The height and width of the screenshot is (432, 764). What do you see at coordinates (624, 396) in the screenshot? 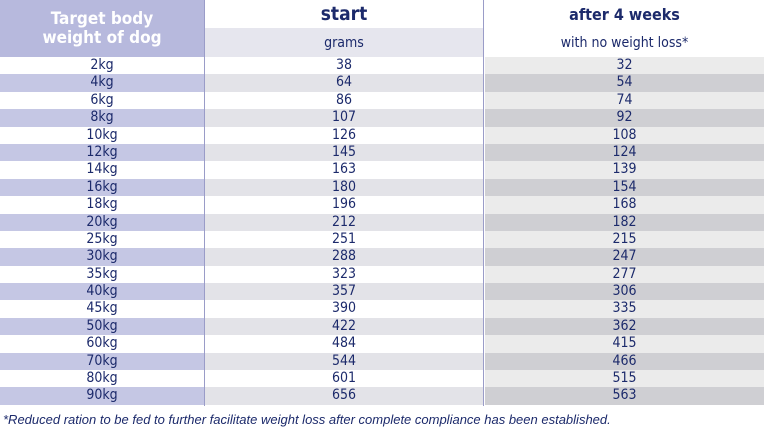
I see `cell-after-4-weeks: 563` at bounding box center [624, 396].